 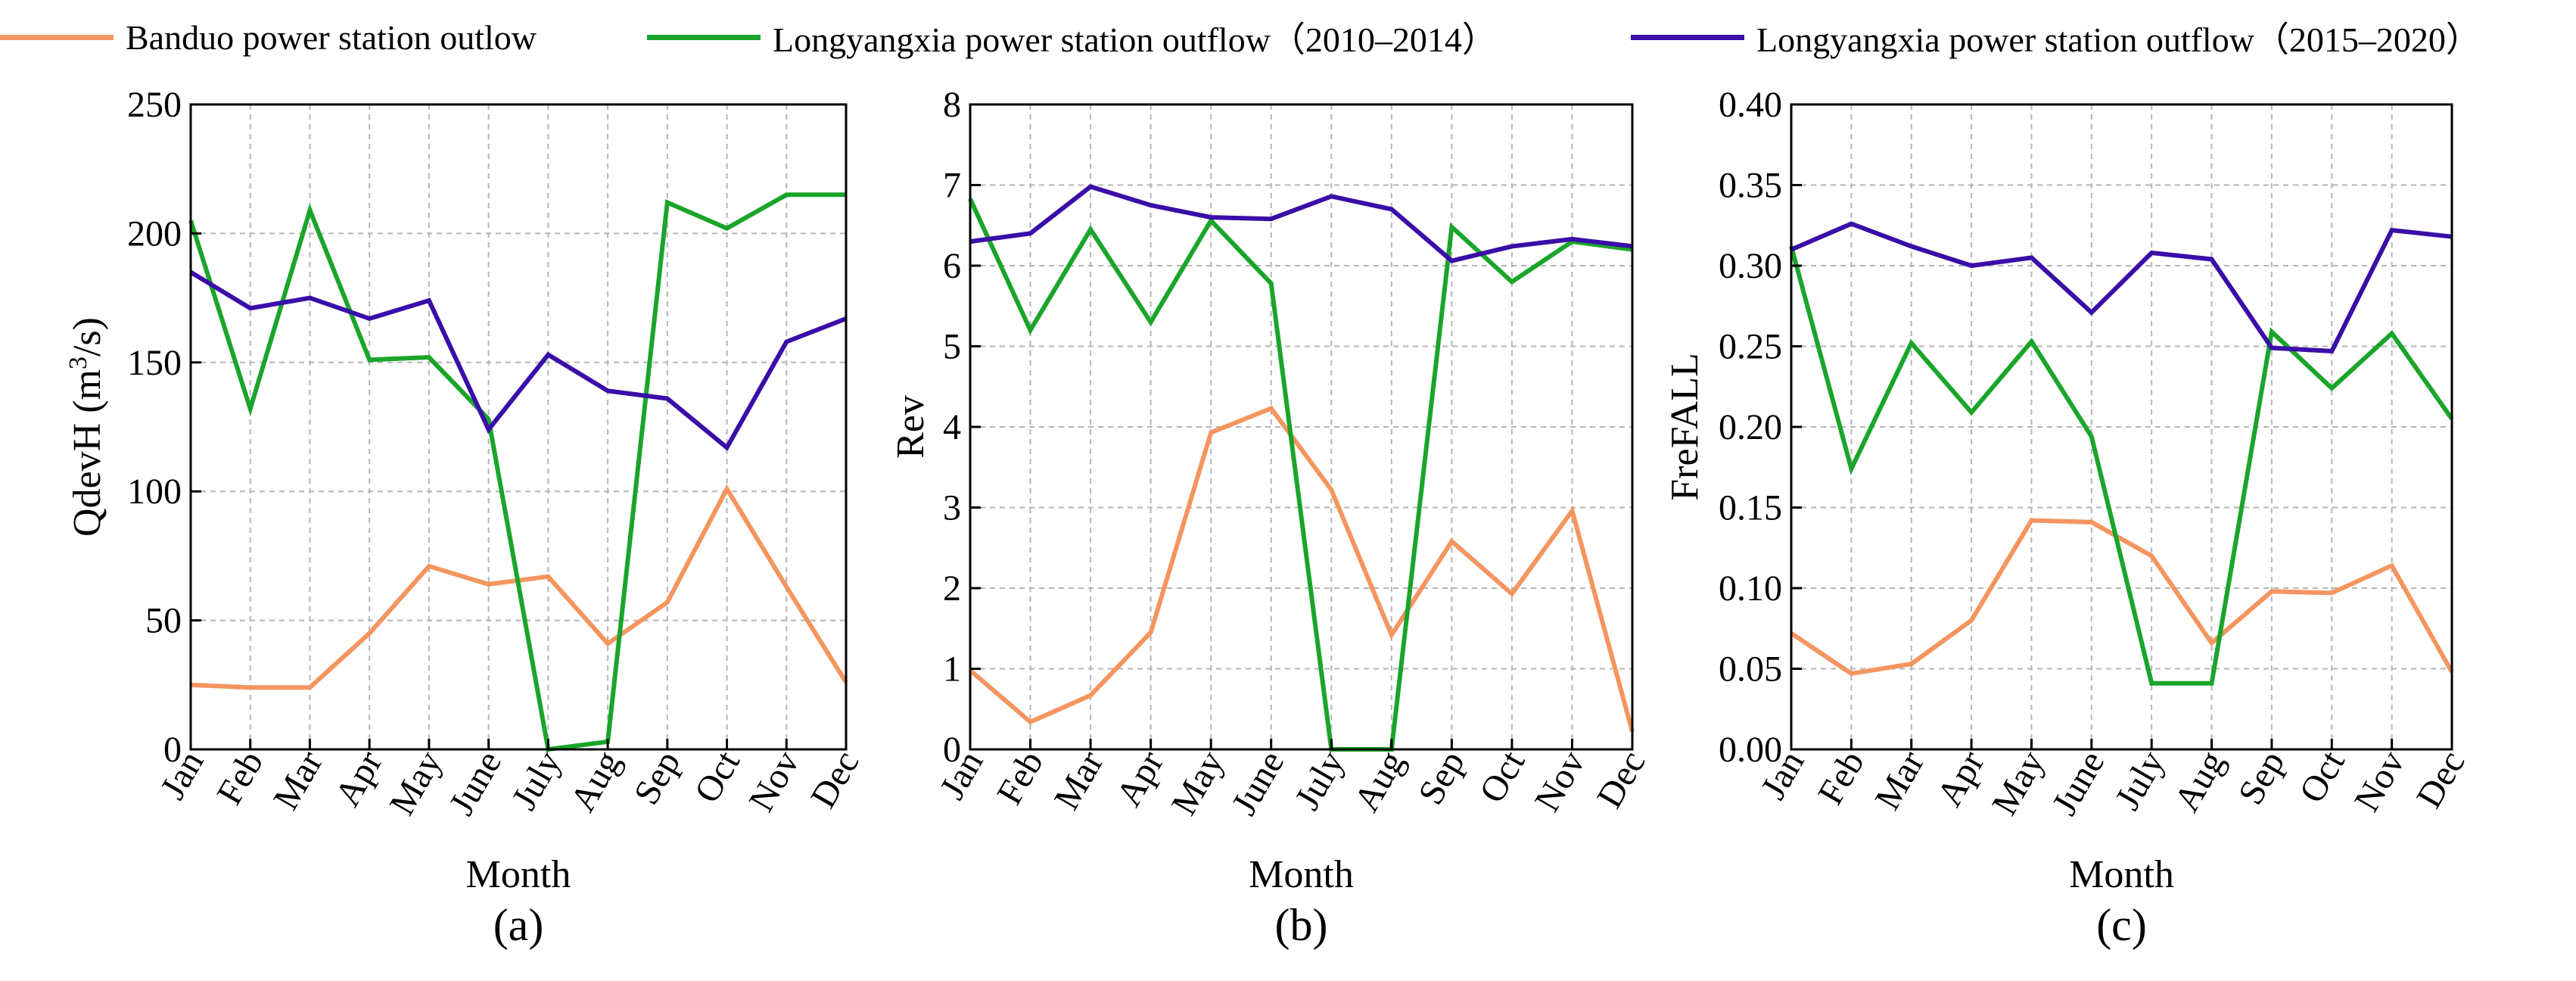 What do you see at coordinates (154, 105) in the screenshot?
I see `y-tick-label: 250` at bounding box center [154, 105].